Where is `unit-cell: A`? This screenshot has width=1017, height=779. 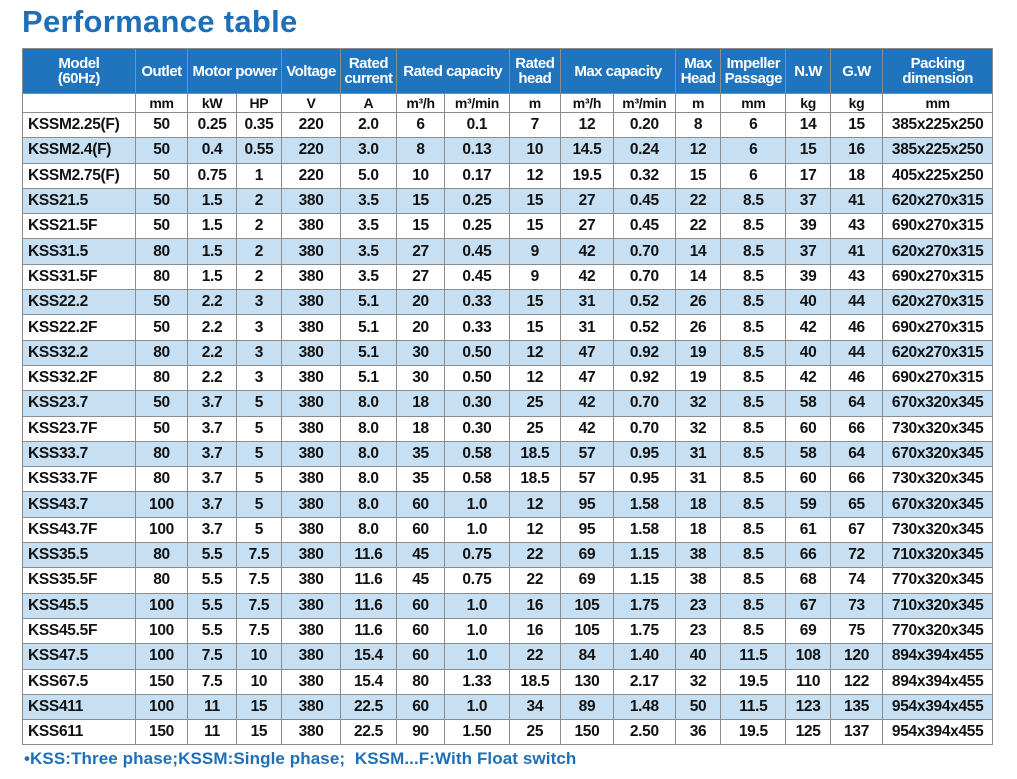 unit-cell: A is located at coordinates (368, 103).